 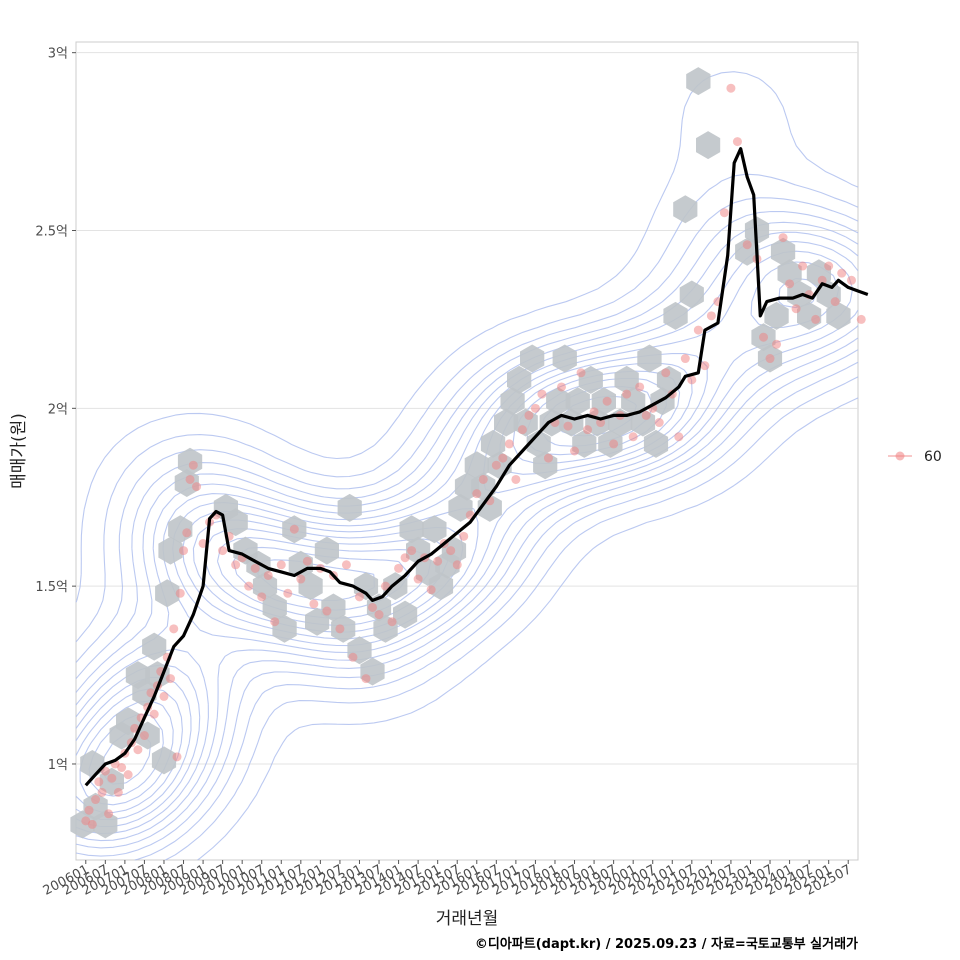 I want to click on y-tick-label: 1.5억, so click(x=51, y=587).